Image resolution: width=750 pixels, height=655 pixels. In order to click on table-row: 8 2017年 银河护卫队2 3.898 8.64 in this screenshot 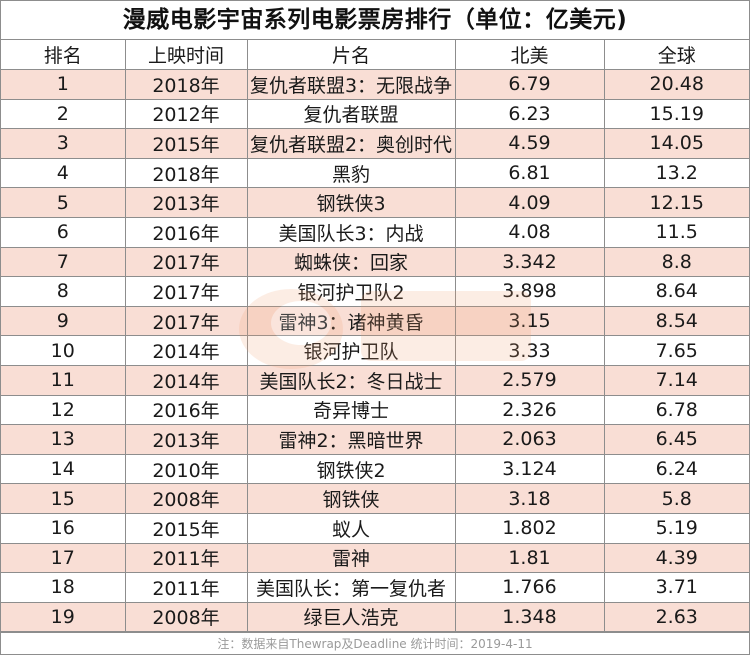, I will do `click(375, 291)`.